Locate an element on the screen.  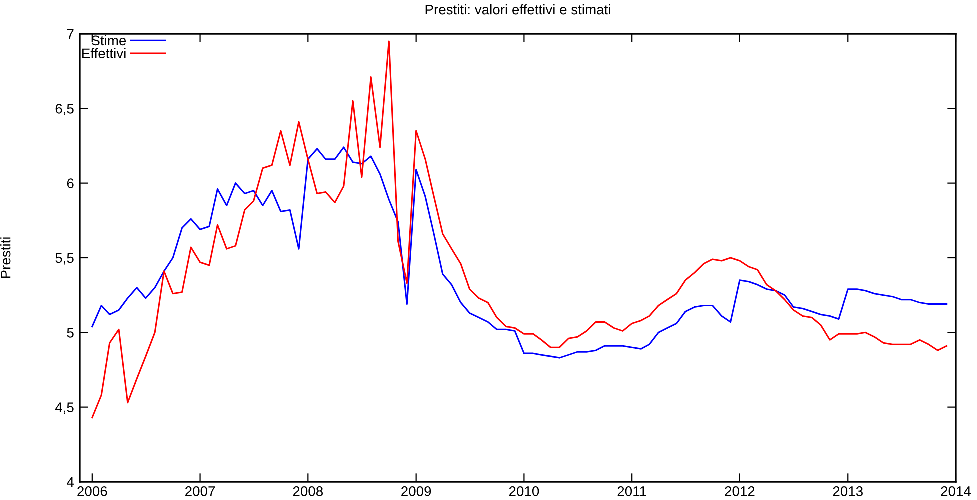
x-tick-label: 2008 is located at coordinates (308, 491).